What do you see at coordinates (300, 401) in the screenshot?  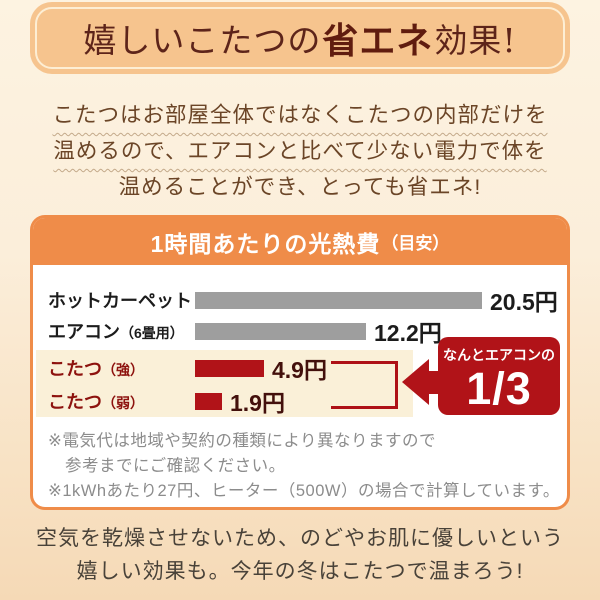 I see `bar-row: こたつ（弱） 1.9円` at bounding box center [300, 401].